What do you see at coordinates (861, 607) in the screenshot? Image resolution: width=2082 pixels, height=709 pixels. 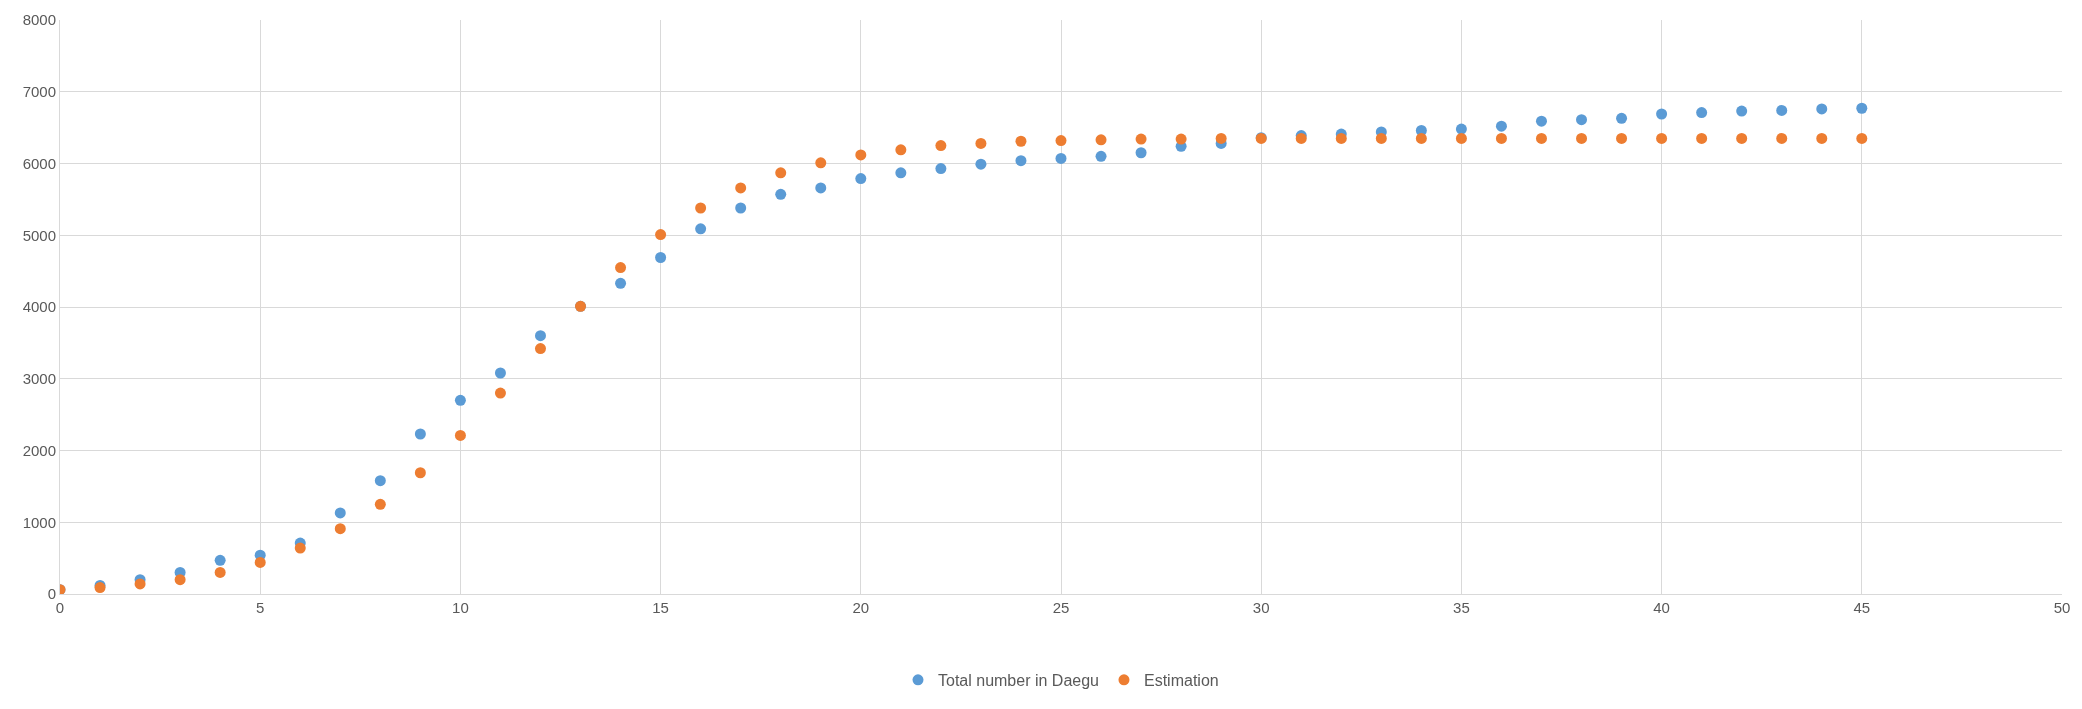 I see `x-tick-label: 20` at bounding box center [861, 607].